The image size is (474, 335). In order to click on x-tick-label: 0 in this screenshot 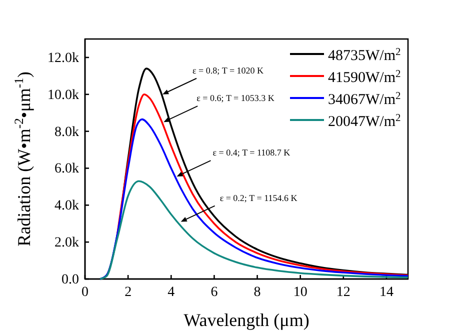, I will do `click(85, 292)`.